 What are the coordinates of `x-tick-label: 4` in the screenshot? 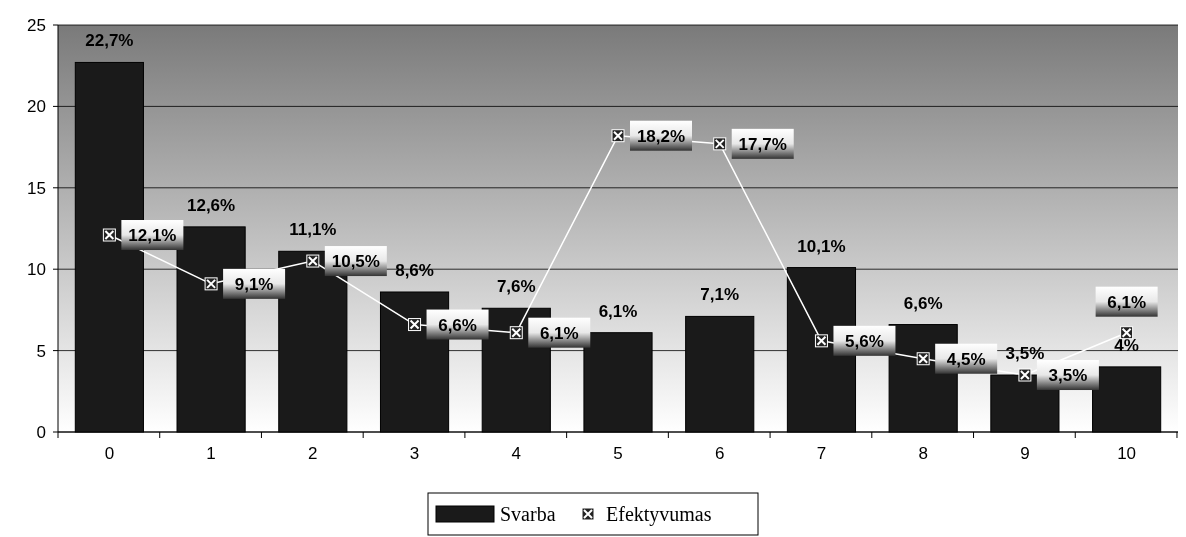 It's located at (516, 453).